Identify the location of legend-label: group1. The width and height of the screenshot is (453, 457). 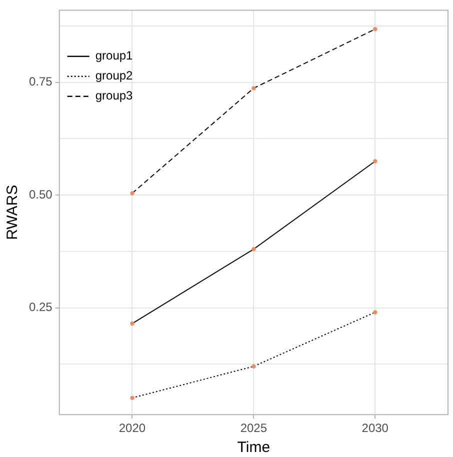
(114, 55).